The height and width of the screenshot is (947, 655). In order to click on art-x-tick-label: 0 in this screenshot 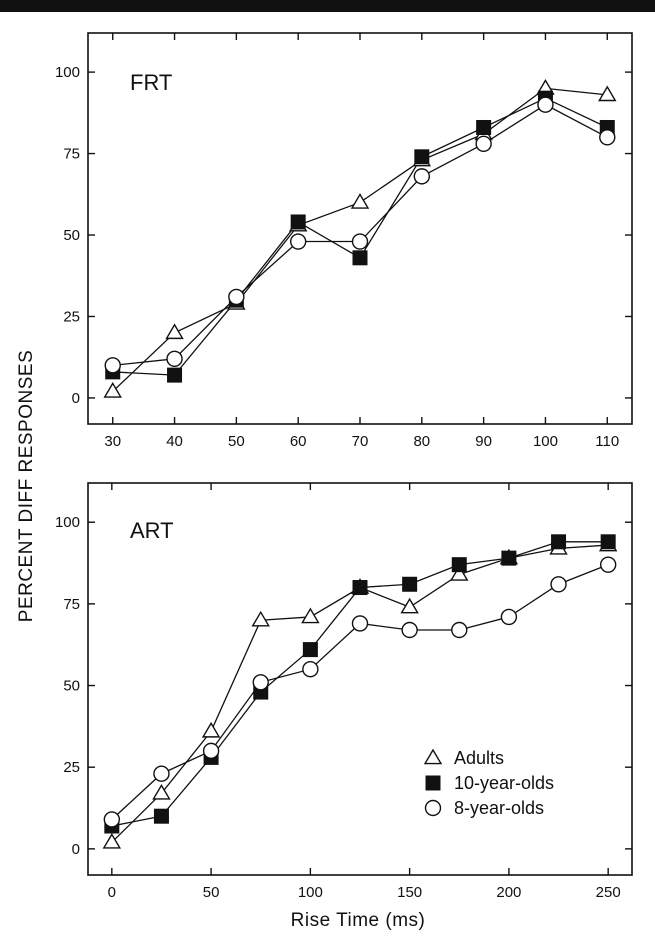, I will do `click(112, 892)`.